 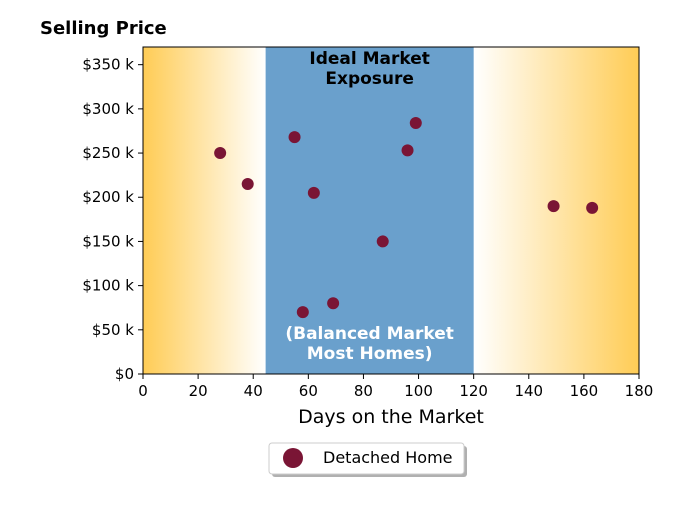 I want to click on region-top-label-line: Exposure, so click(x=369, y=79).